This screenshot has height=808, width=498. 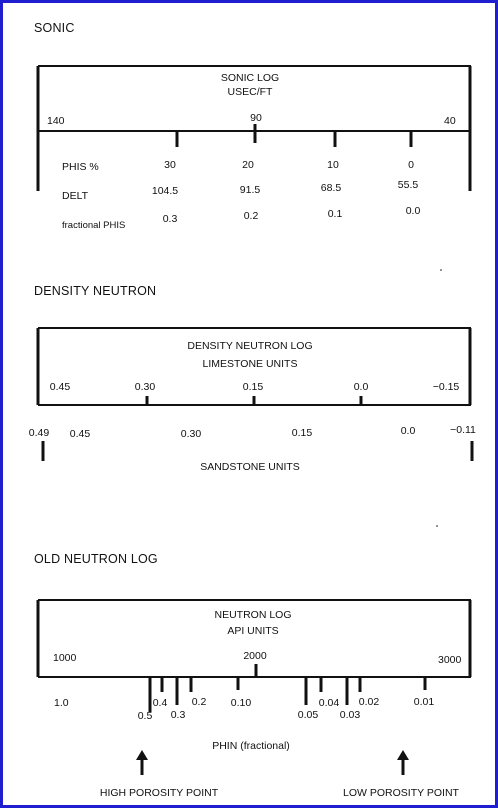 I want to click on phin-label-0-3: 0.3, so click(x=178, y=715).